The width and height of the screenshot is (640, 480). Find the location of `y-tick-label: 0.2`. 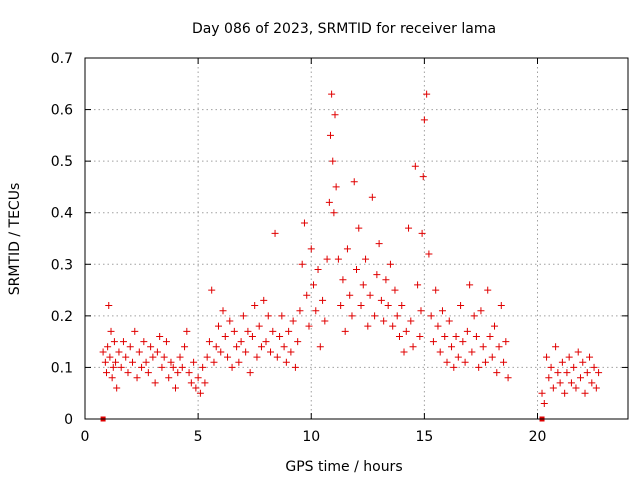

y-tick-label: 0.2 is located at coordinates (62, 317).